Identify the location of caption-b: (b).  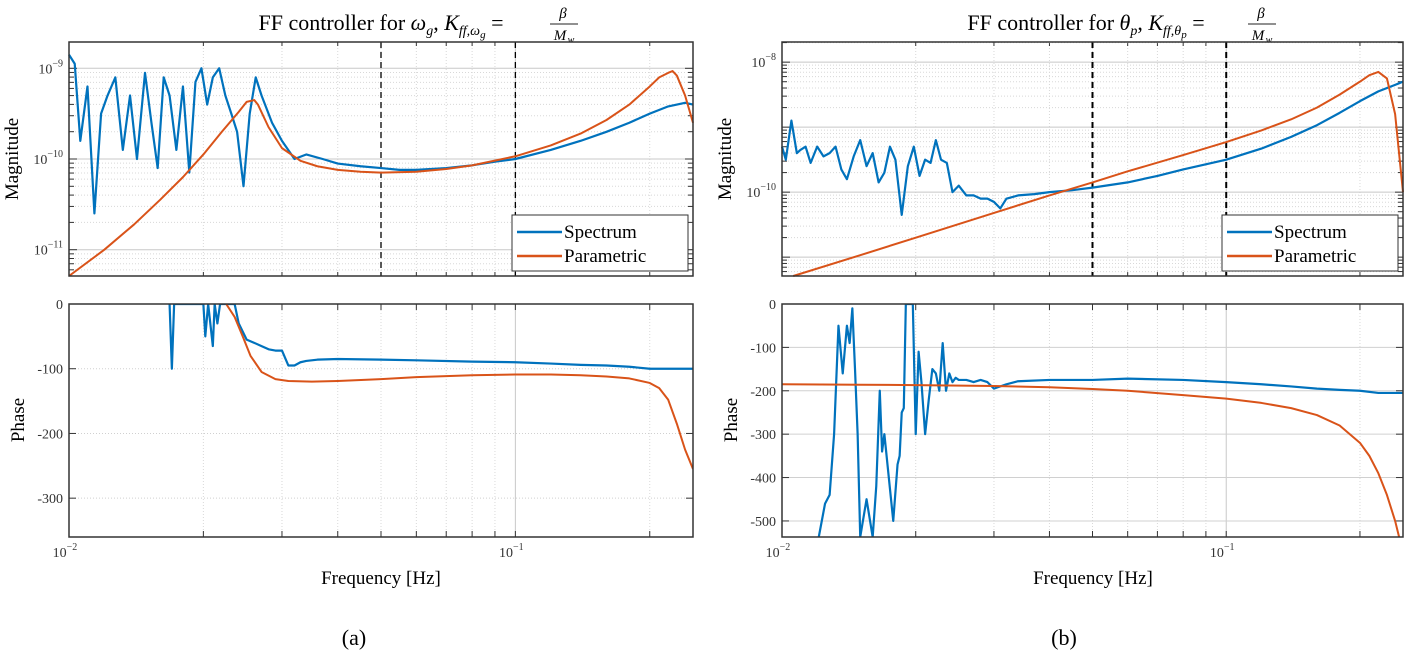
(1064, 637).